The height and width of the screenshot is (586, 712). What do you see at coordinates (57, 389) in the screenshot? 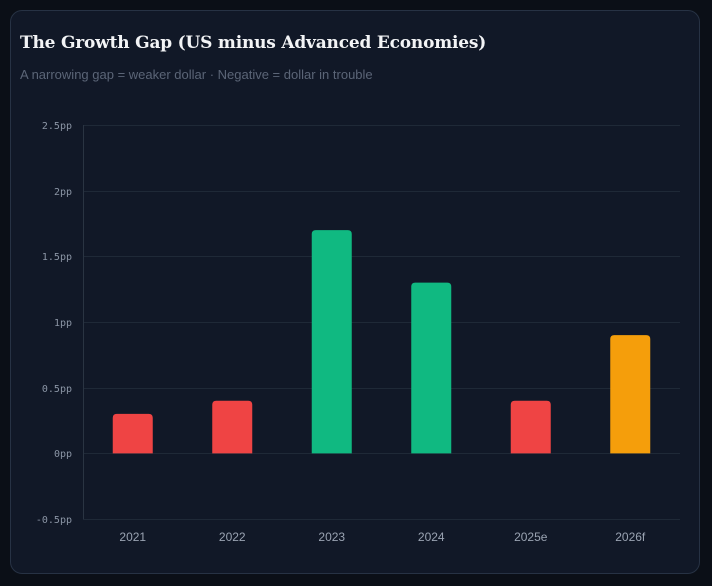
I see `y-tick-label: 0.5pp` at bounding box center [57, 389].